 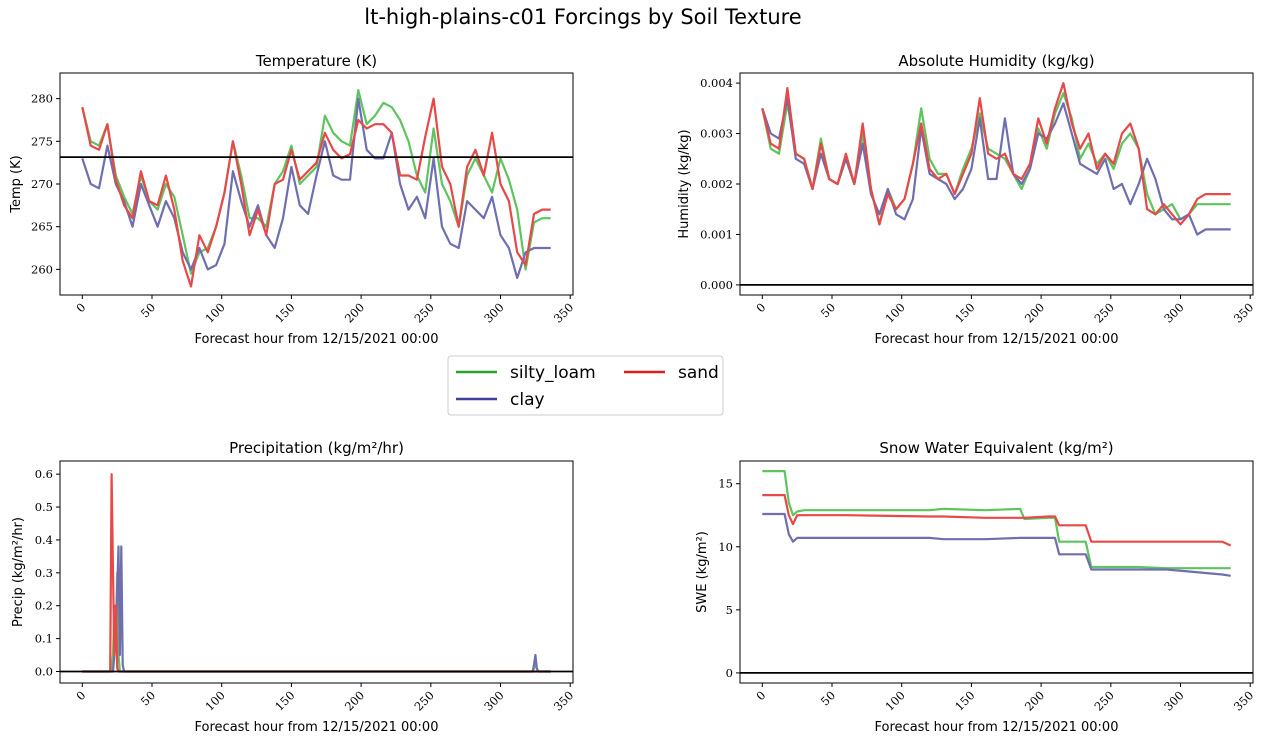 I want to click on temperature-ytick-label: 265, so click(x=42, y=227).